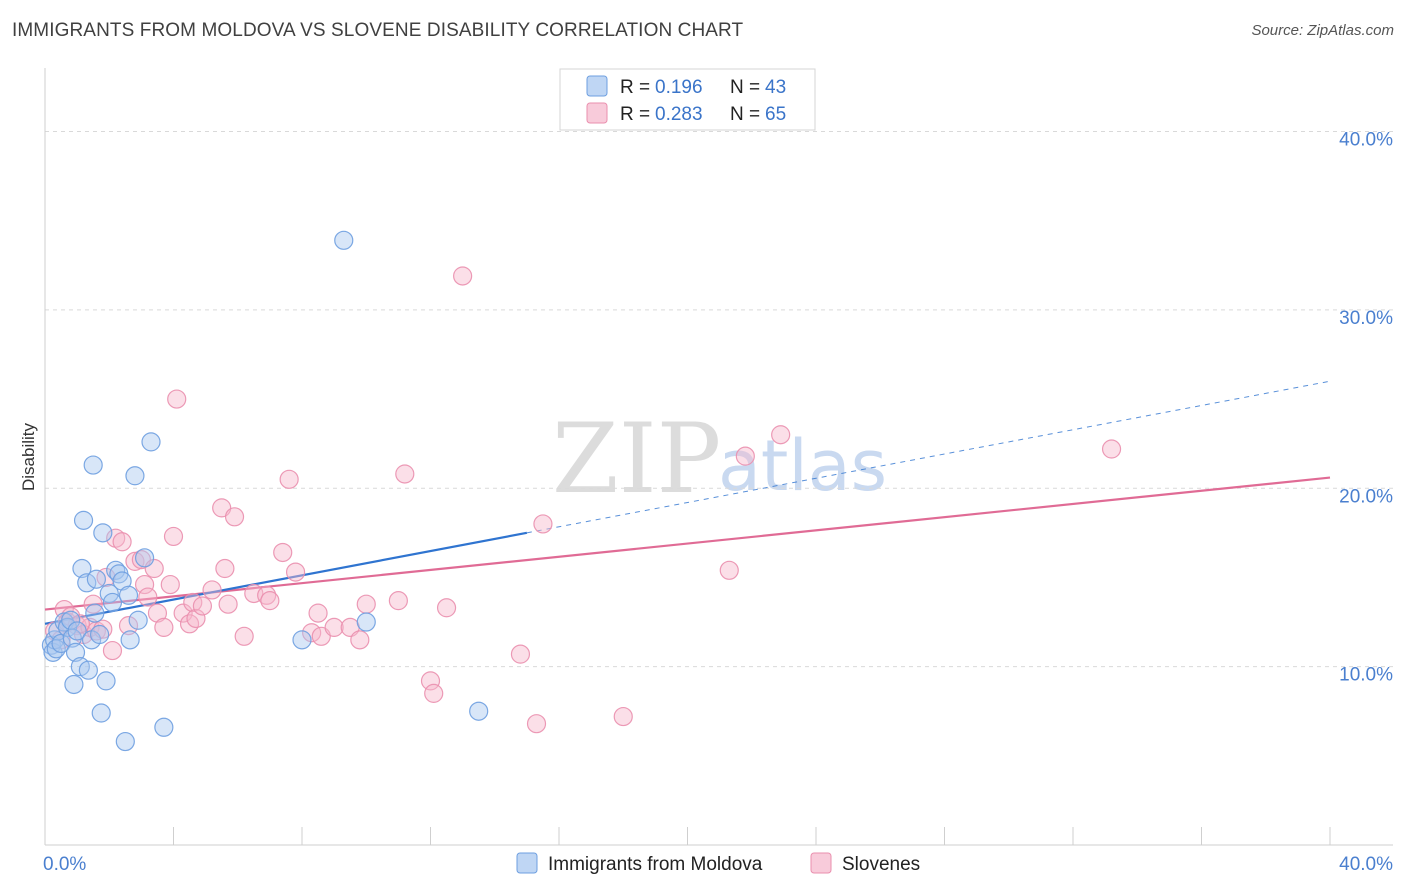 This screenshot has height=892, width=1406. I want to click on legend-swatch-moldova, so click(597, 86).